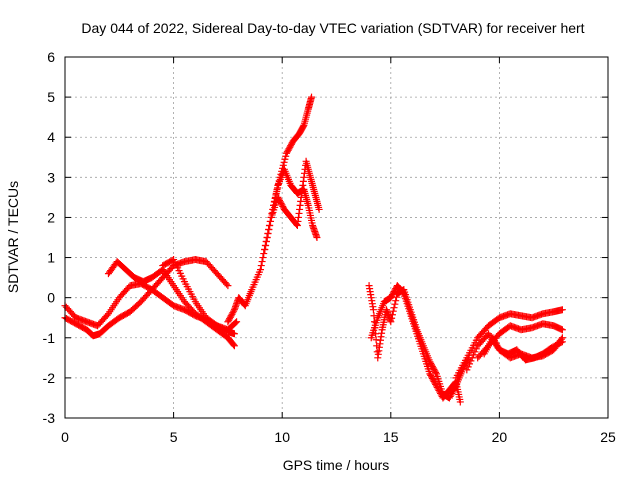  I want to click on y-tick-label: 0, so click(51, 298).